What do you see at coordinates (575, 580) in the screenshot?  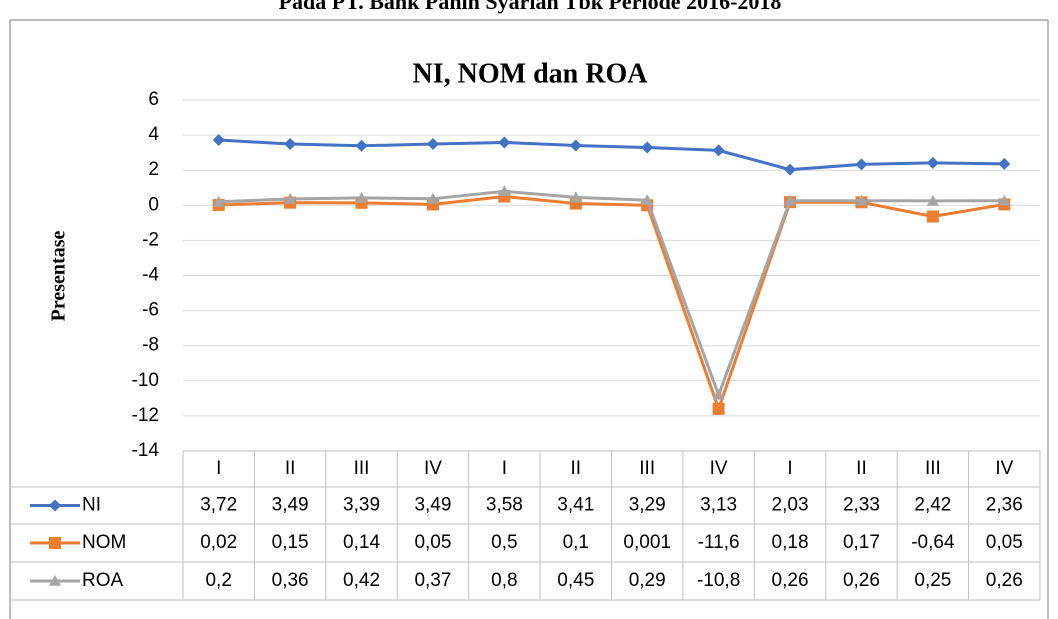 I see `table-value: 0,45` at bounding box center [575, 580].